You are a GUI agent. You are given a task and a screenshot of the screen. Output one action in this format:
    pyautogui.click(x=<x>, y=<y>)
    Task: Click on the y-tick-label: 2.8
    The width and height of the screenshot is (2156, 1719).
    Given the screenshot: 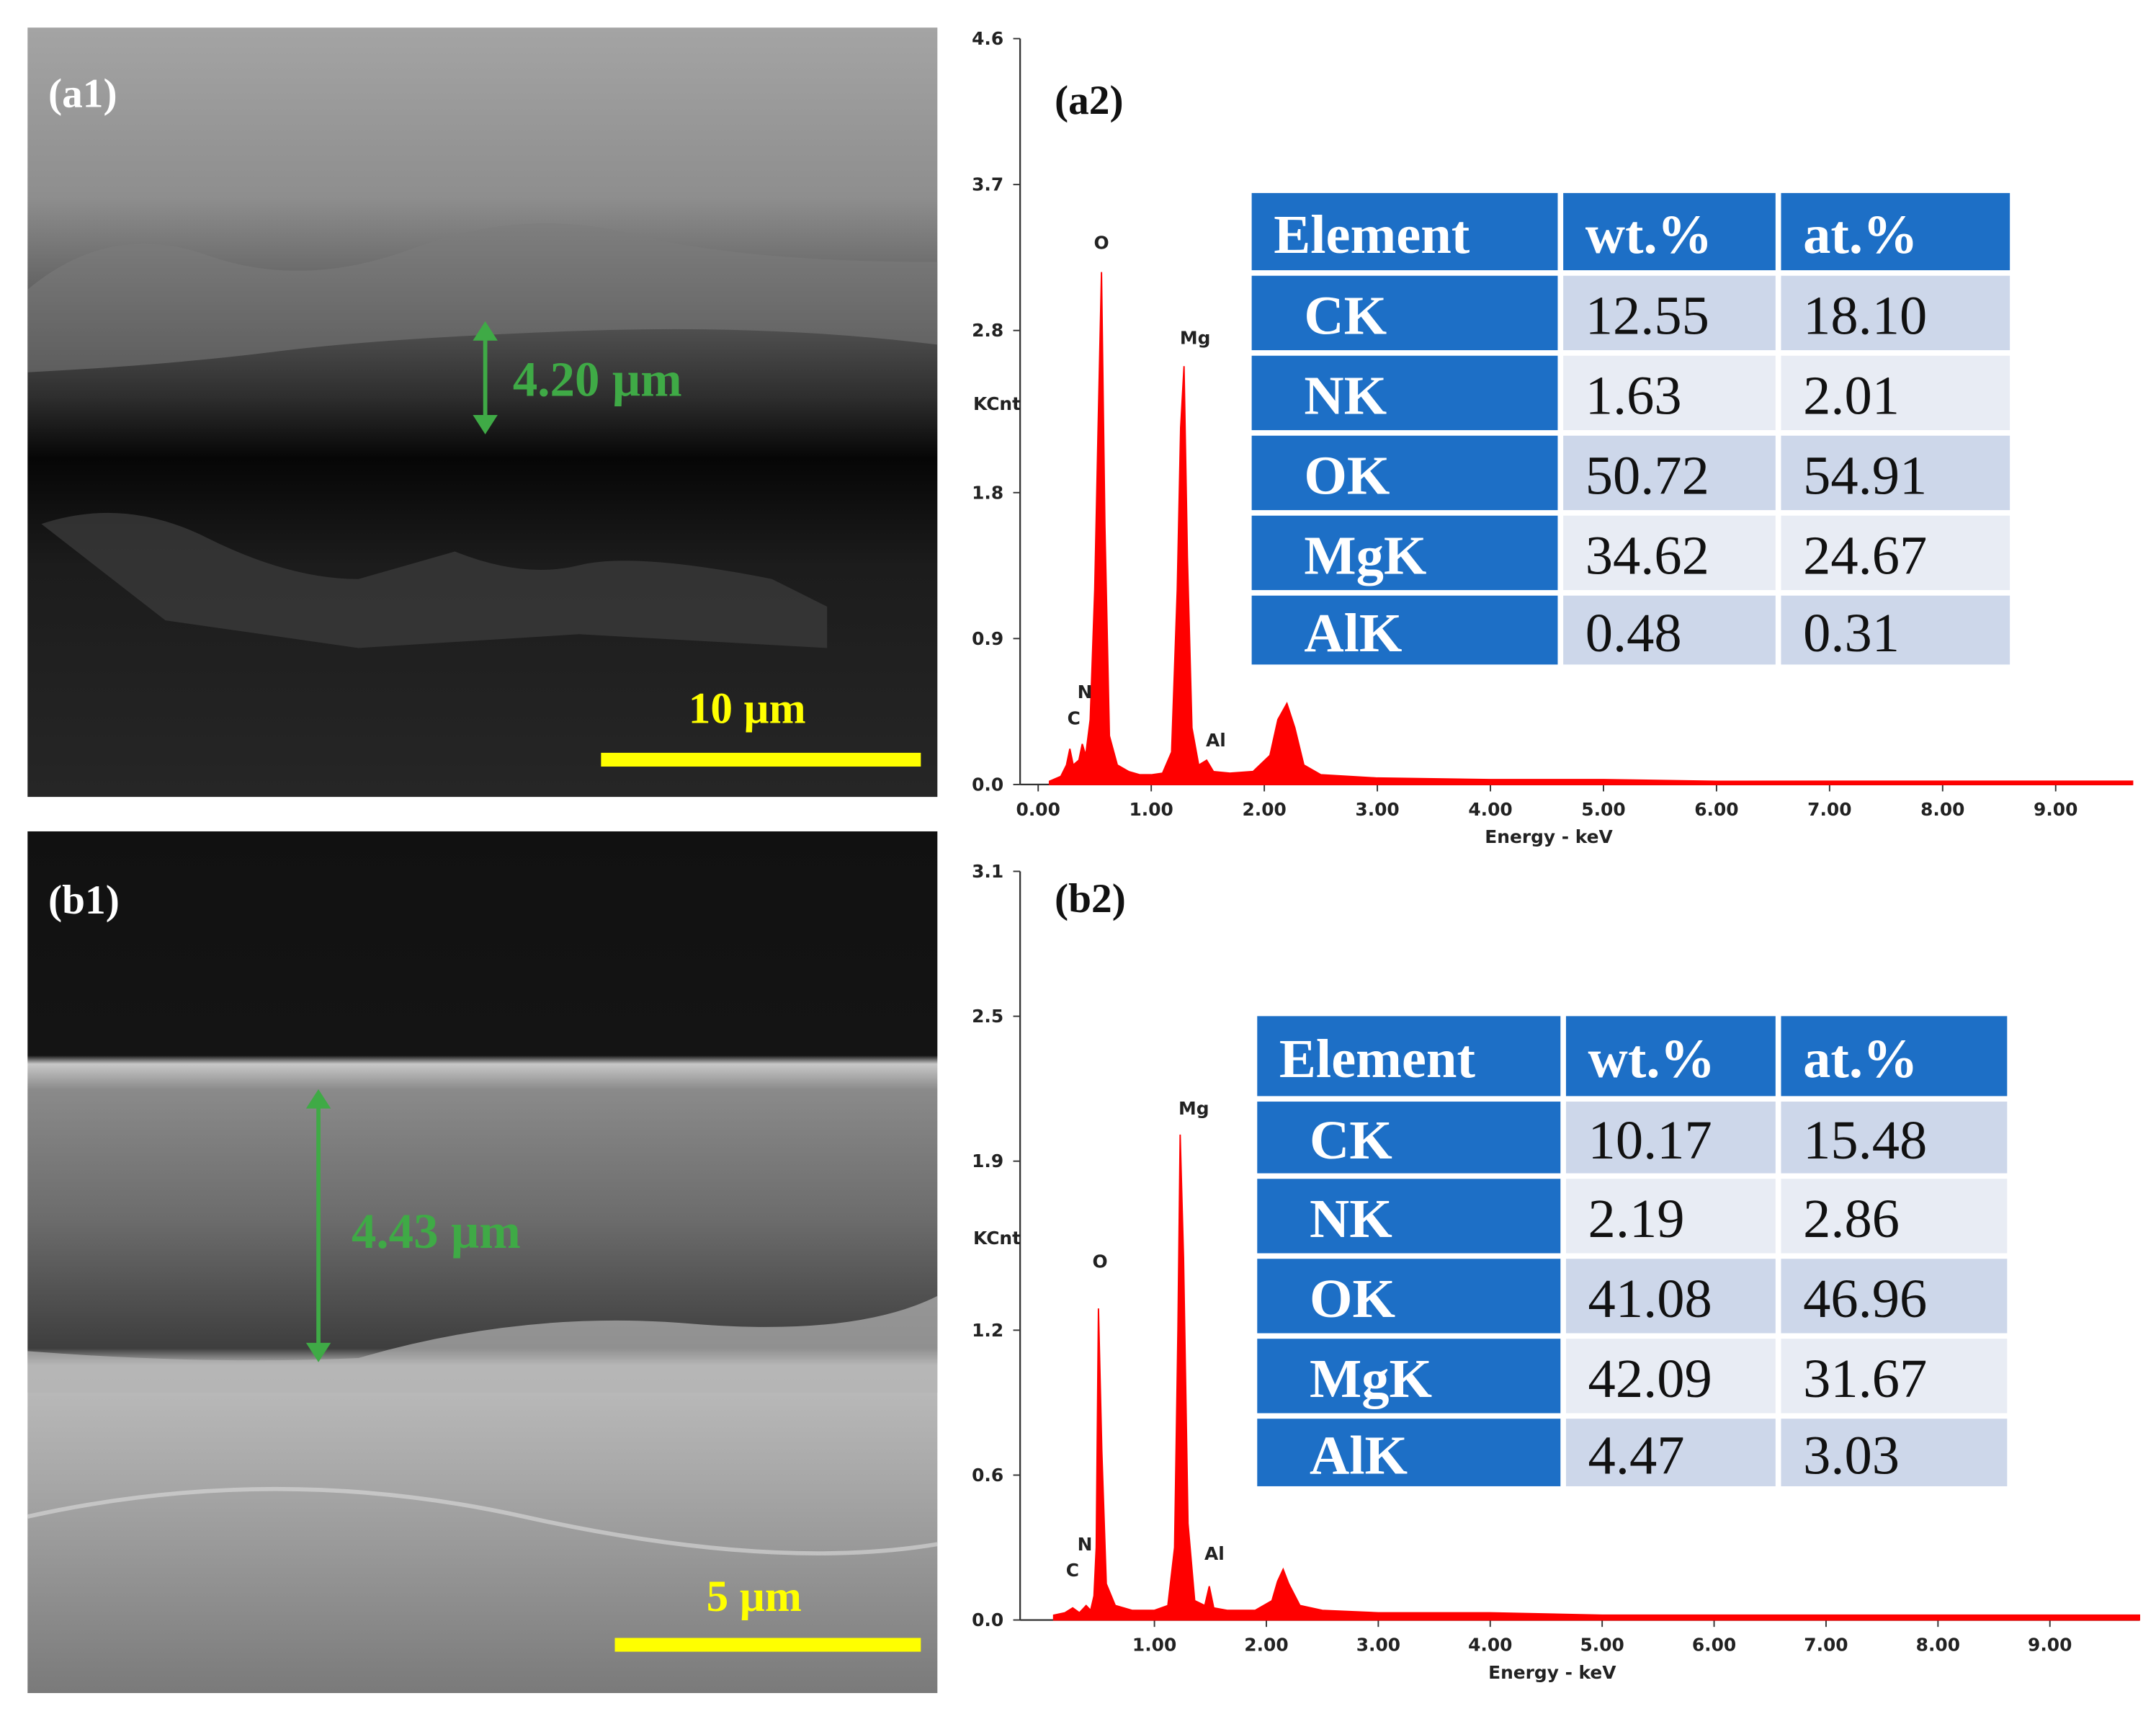 What is the action you would take?
    pyautogui.click(x=987, y=330)
    